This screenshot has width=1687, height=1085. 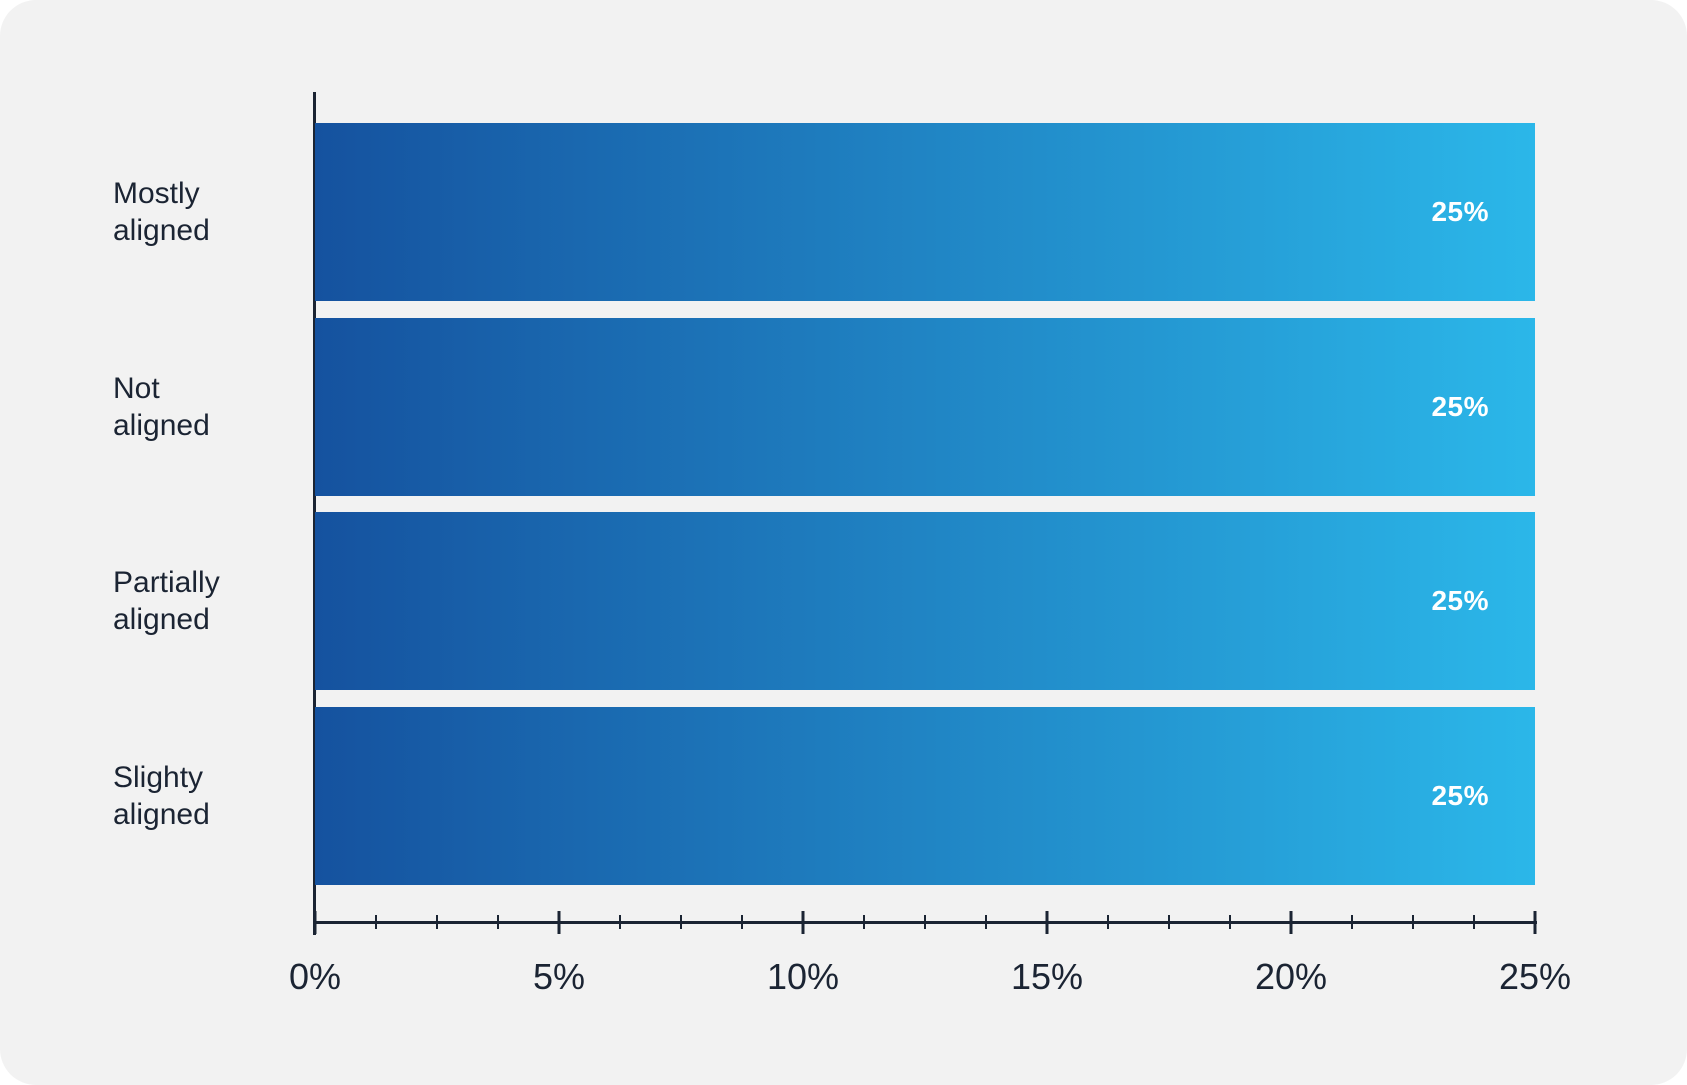 I want to click on category-label-line: Slighty, so click(x=158, y=777).